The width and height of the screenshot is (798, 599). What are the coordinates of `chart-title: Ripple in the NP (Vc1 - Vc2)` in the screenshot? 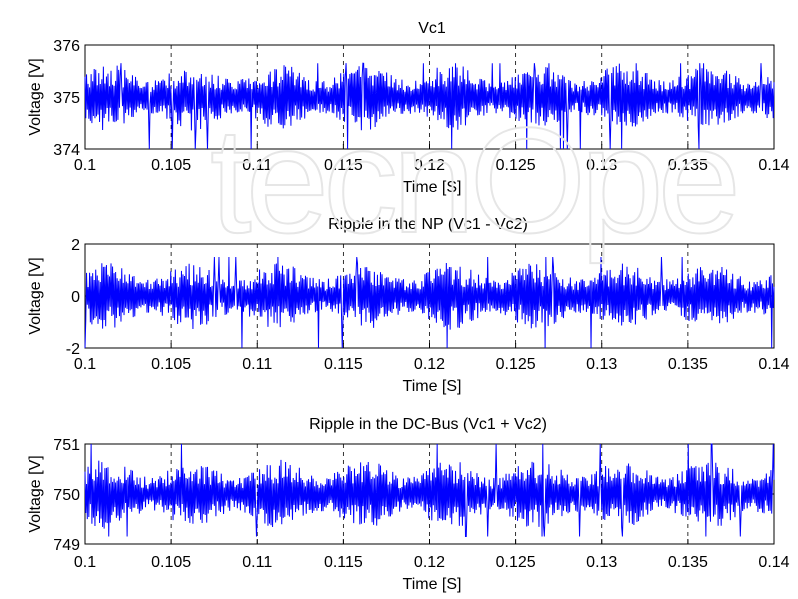 It's located at (428, 224).